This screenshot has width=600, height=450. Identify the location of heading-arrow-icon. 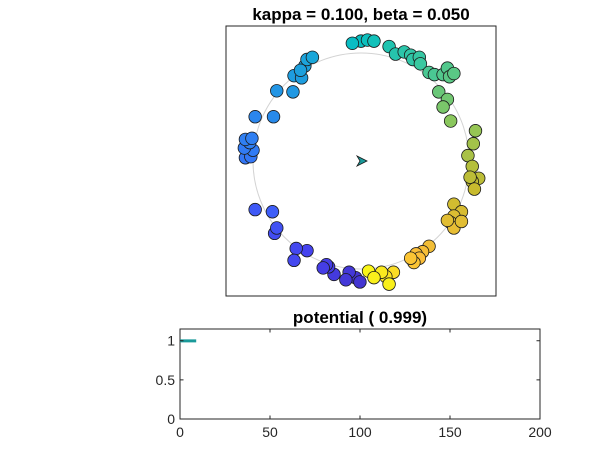
(361, 161).